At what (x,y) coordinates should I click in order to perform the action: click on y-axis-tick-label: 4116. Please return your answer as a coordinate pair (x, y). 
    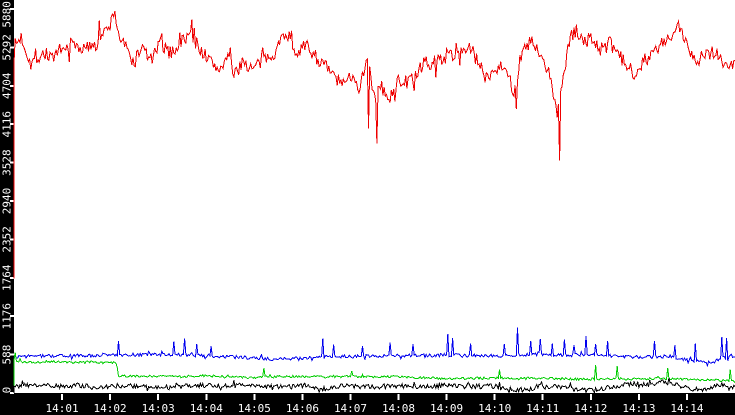
    Looking at the image, I should click on (7, 124).